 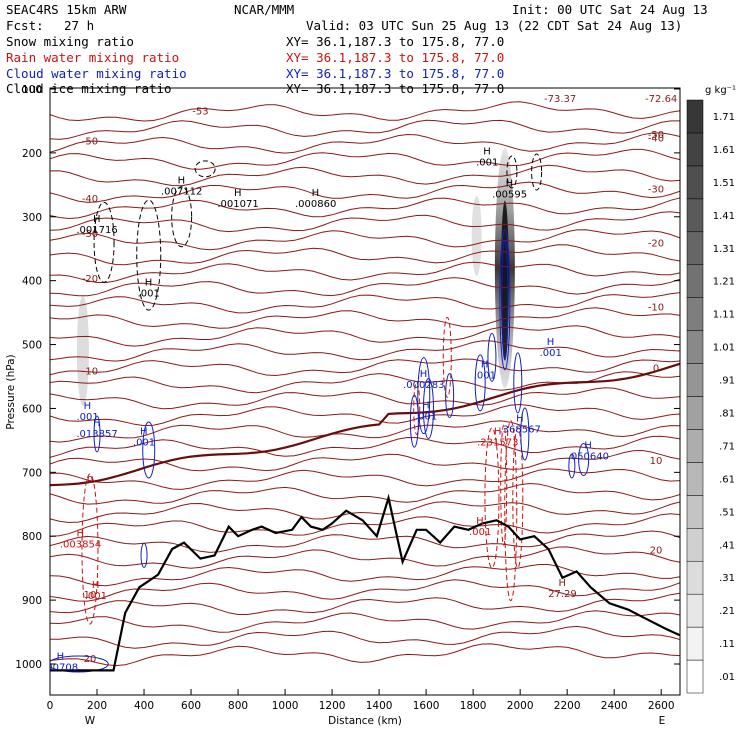 I want to click on temp-label-right: 0, so click(x=656, y=368).